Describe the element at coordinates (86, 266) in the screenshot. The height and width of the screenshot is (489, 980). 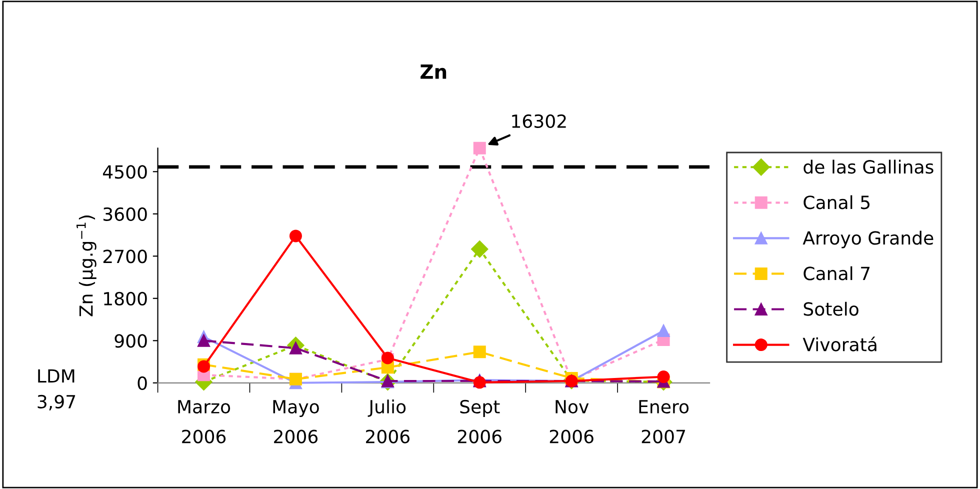
I see `y-axis-title: Zn (μg.g$^{−1}$)` at that location.